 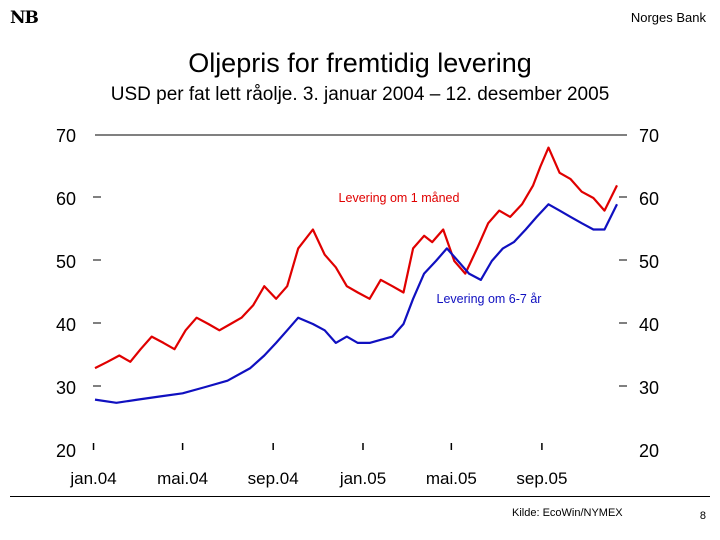 I want to click on y-tick-label-left: 60, so click(x=66, y=199).